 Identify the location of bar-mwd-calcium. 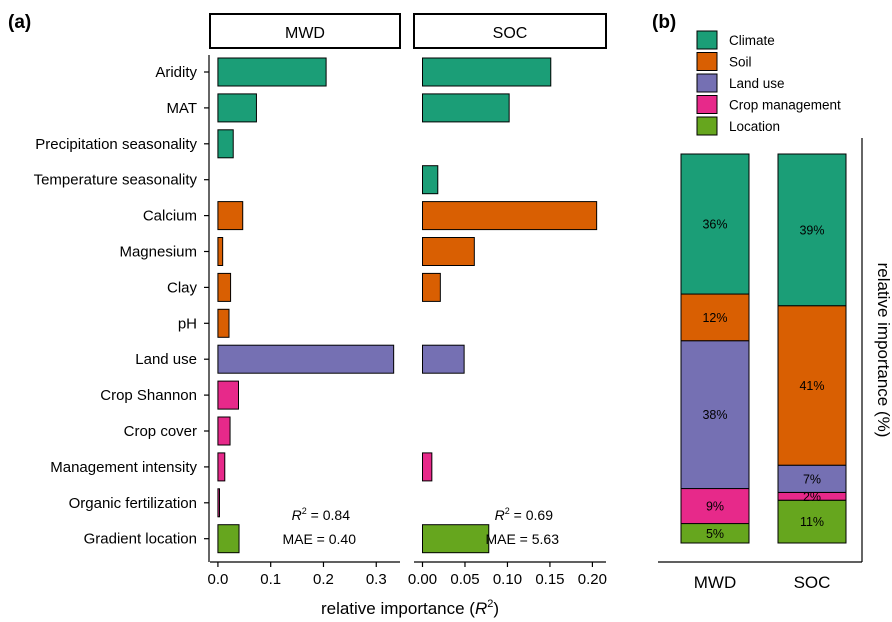
(230, 216).